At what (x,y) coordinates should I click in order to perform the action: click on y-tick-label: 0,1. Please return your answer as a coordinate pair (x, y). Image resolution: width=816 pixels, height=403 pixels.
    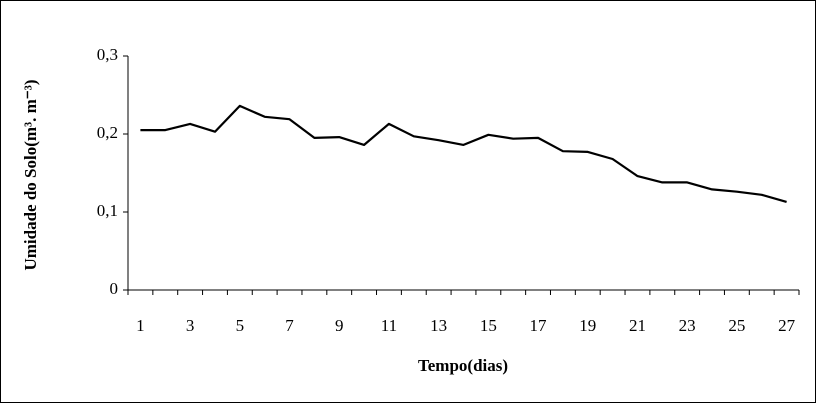
    Looking at the image, I should click on (107, 210).